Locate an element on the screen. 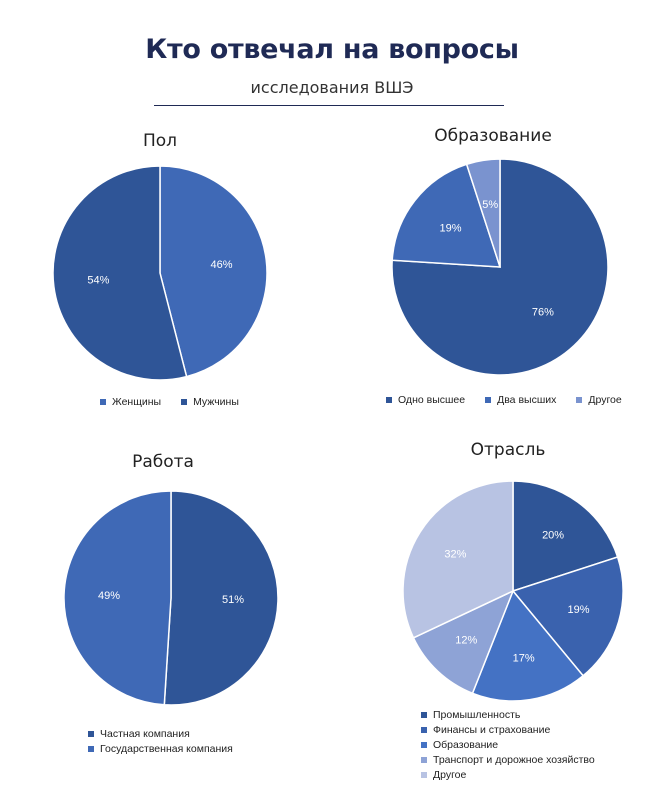  legend-item-industry-2: Образование is located at coordinates (508, 745).